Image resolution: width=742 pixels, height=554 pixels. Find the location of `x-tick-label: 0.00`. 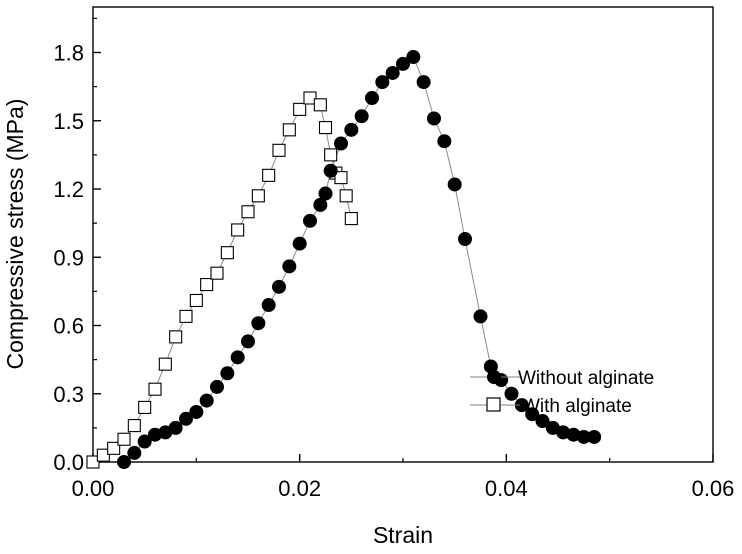

x-tick-label: 0.00 is located at coordinates (93, 488).